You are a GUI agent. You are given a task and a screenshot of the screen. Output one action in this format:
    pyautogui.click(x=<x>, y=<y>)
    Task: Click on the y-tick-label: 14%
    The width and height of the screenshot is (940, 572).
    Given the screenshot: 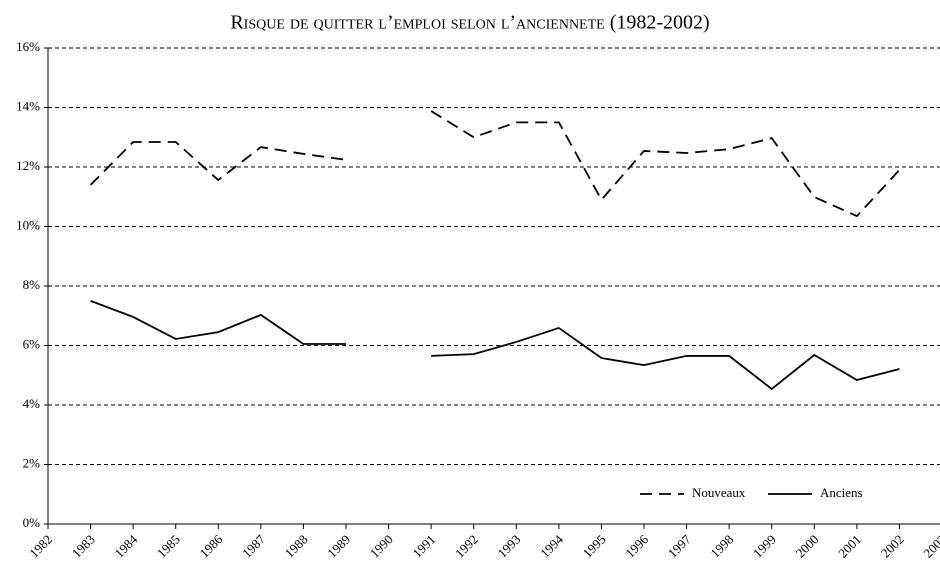 What is the action you would take?
    pyautogui.click(x=28, y=105)
    